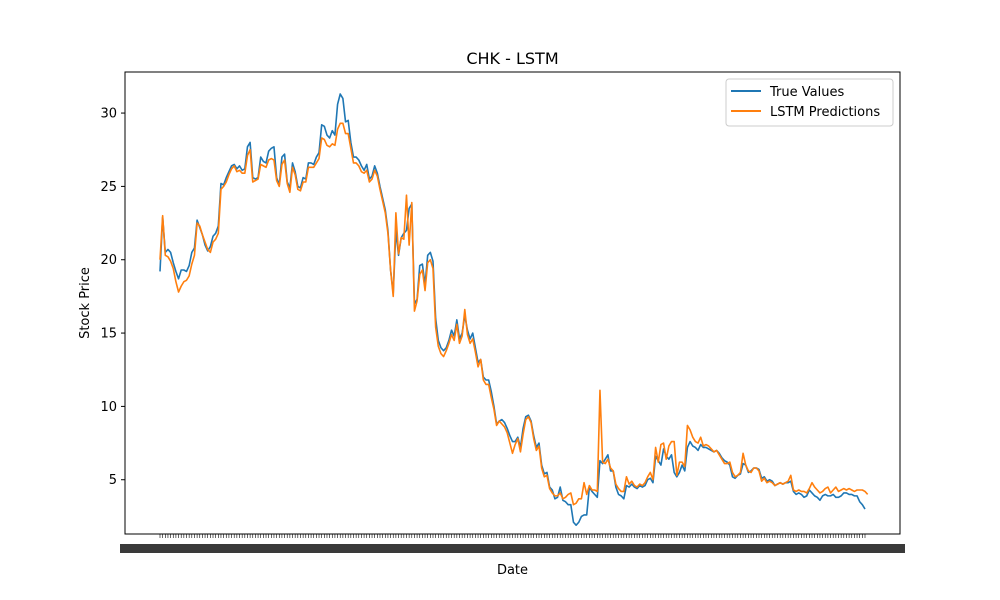 The height and width of the screenshot is (600, 1000). I want to click on legend-box, so click(809, 102).